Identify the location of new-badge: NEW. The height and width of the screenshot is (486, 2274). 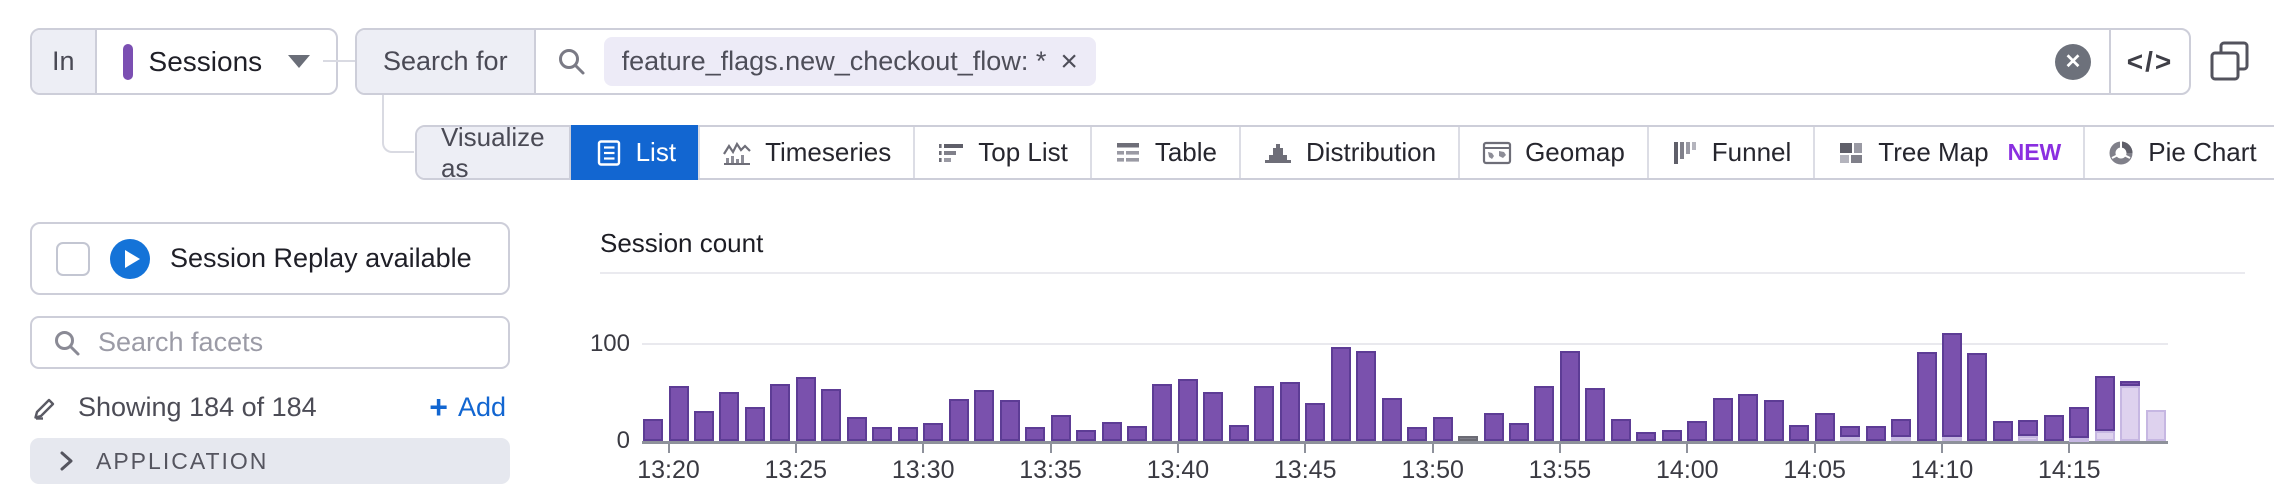
(2034, 152).